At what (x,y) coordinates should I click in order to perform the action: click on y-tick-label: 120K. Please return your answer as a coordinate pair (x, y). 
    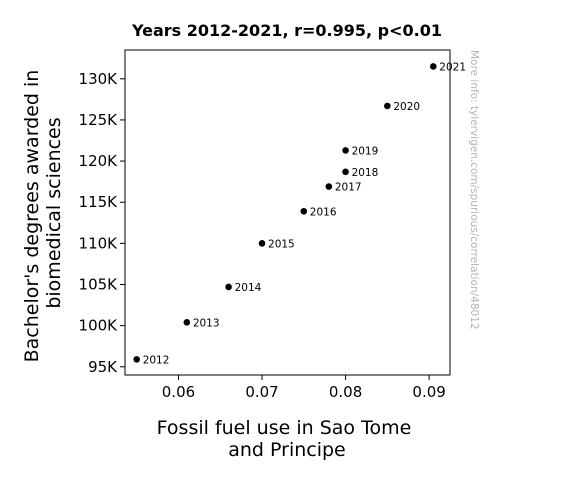
    Looking at the image, I should click on (99, 161).